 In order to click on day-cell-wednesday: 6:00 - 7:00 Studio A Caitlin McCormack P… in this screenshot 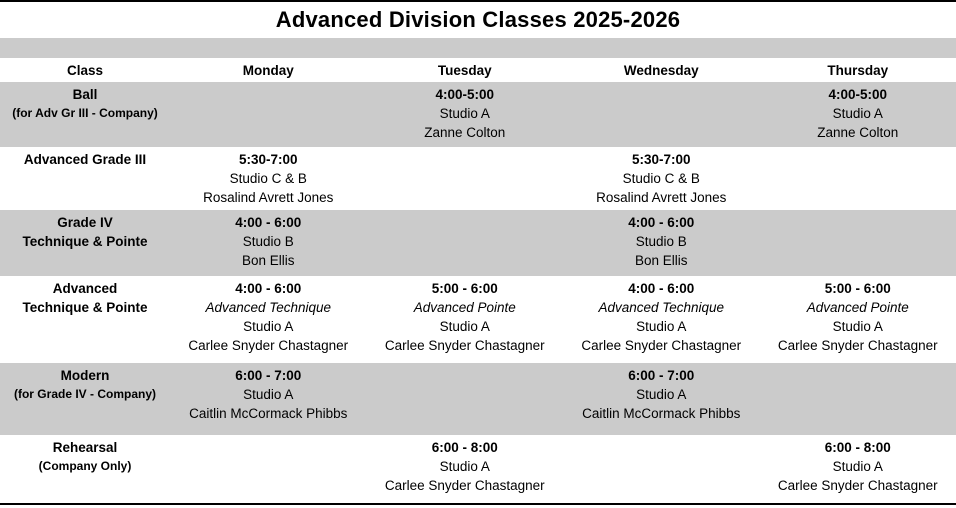, I will do `click(661, 399)`.